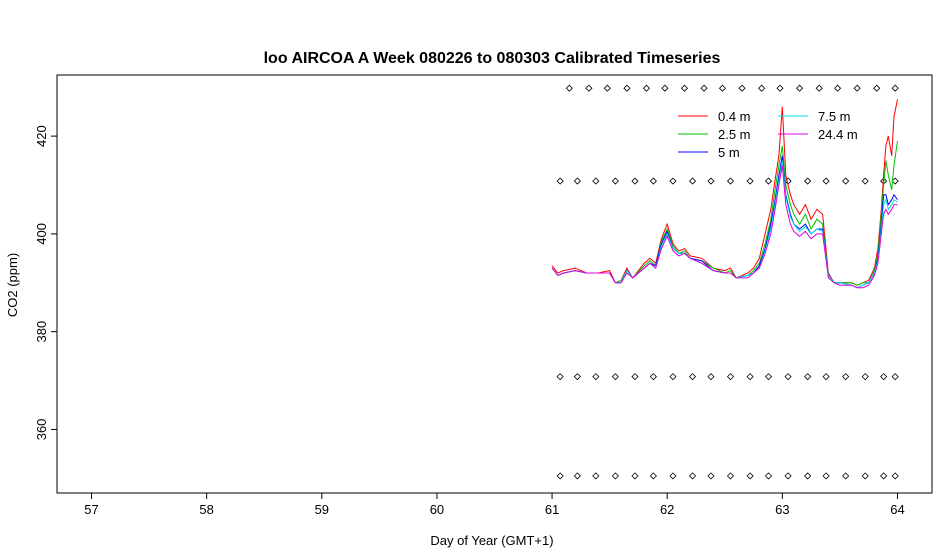  Describe the element at coordinates (834, 116) in the screenshot. I see `legend-label: 7.5 m` at that location.